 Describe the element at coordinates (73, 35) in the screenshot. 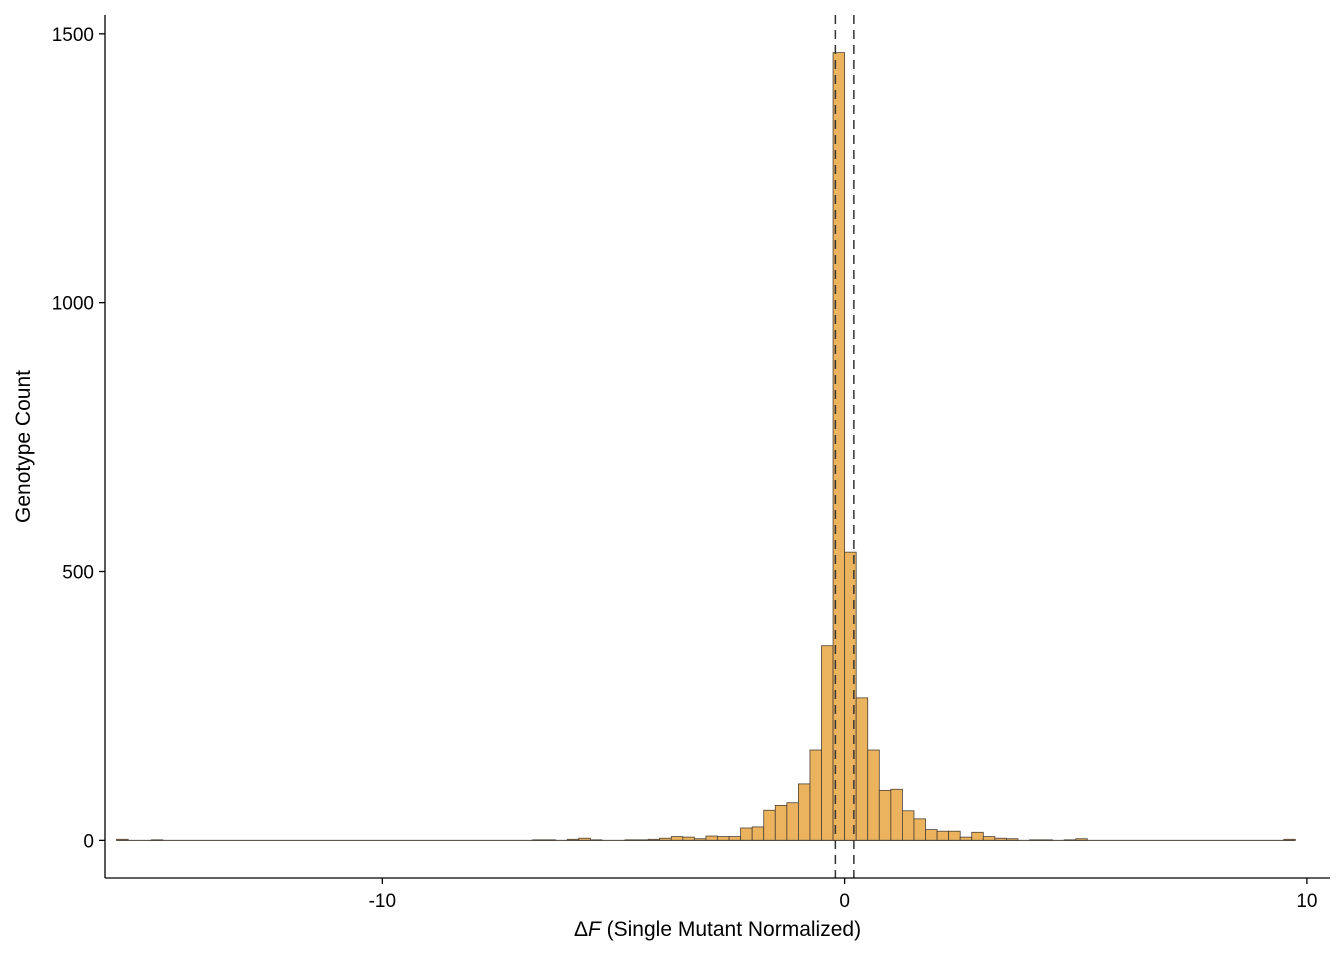

I see `y-tick-label: 1500` at that location.